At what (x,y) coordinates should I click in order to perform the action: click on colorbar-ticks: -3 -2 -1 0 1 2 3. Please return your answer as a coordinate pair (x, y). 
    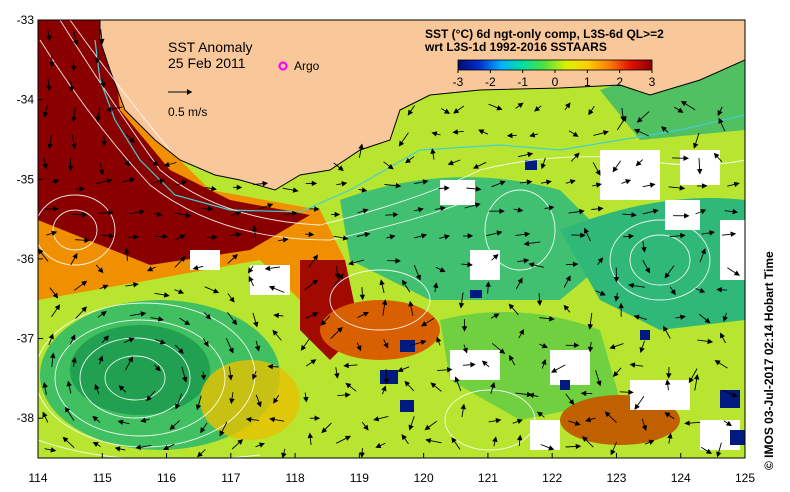
    Looking at the image, I should click on (554, 79).